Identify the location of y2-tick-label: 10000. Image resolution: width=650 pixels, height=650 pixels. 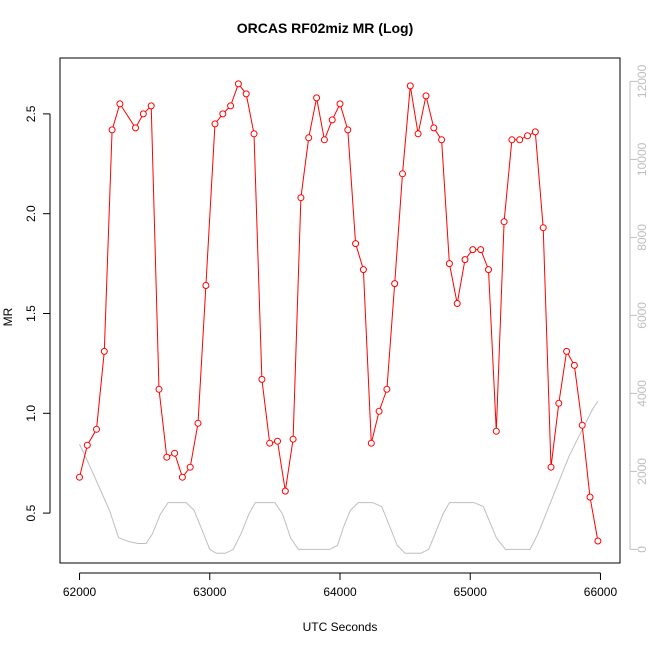
(642, 159).